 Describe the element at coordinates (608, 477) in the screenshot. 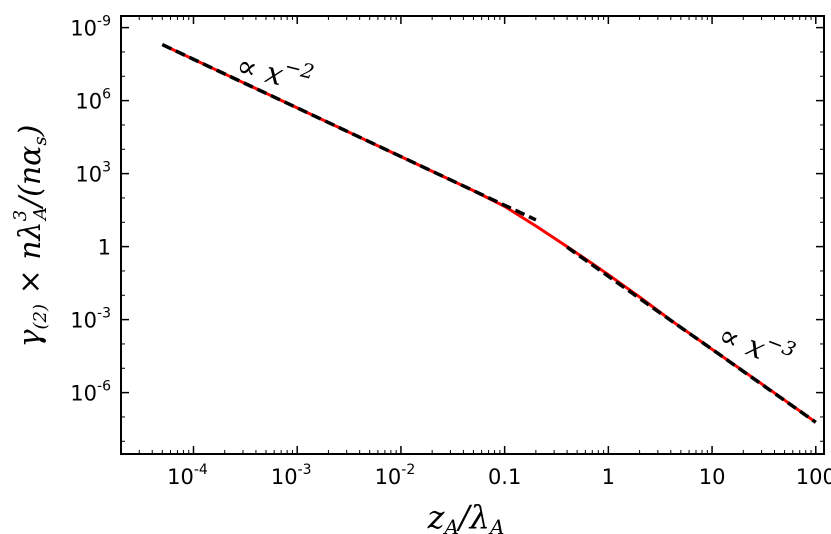

I see `x-tick-label: 1` at that location.